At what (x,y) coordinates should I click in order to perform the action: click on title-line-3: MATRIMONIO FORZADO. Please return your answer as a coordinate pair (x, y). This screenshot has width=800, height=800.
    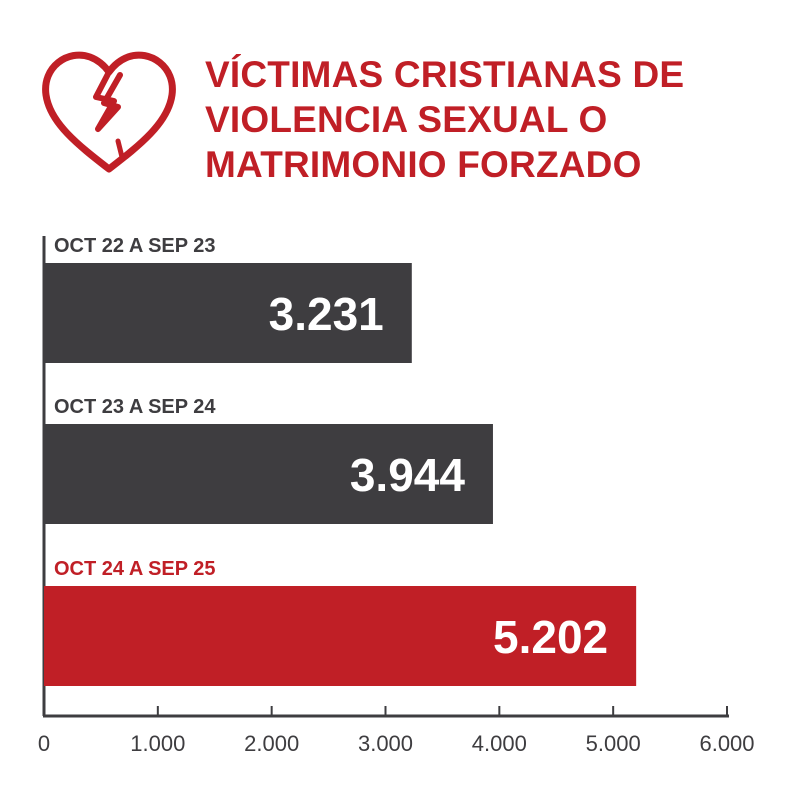
    Looking at the image, I should click on (423, 164).